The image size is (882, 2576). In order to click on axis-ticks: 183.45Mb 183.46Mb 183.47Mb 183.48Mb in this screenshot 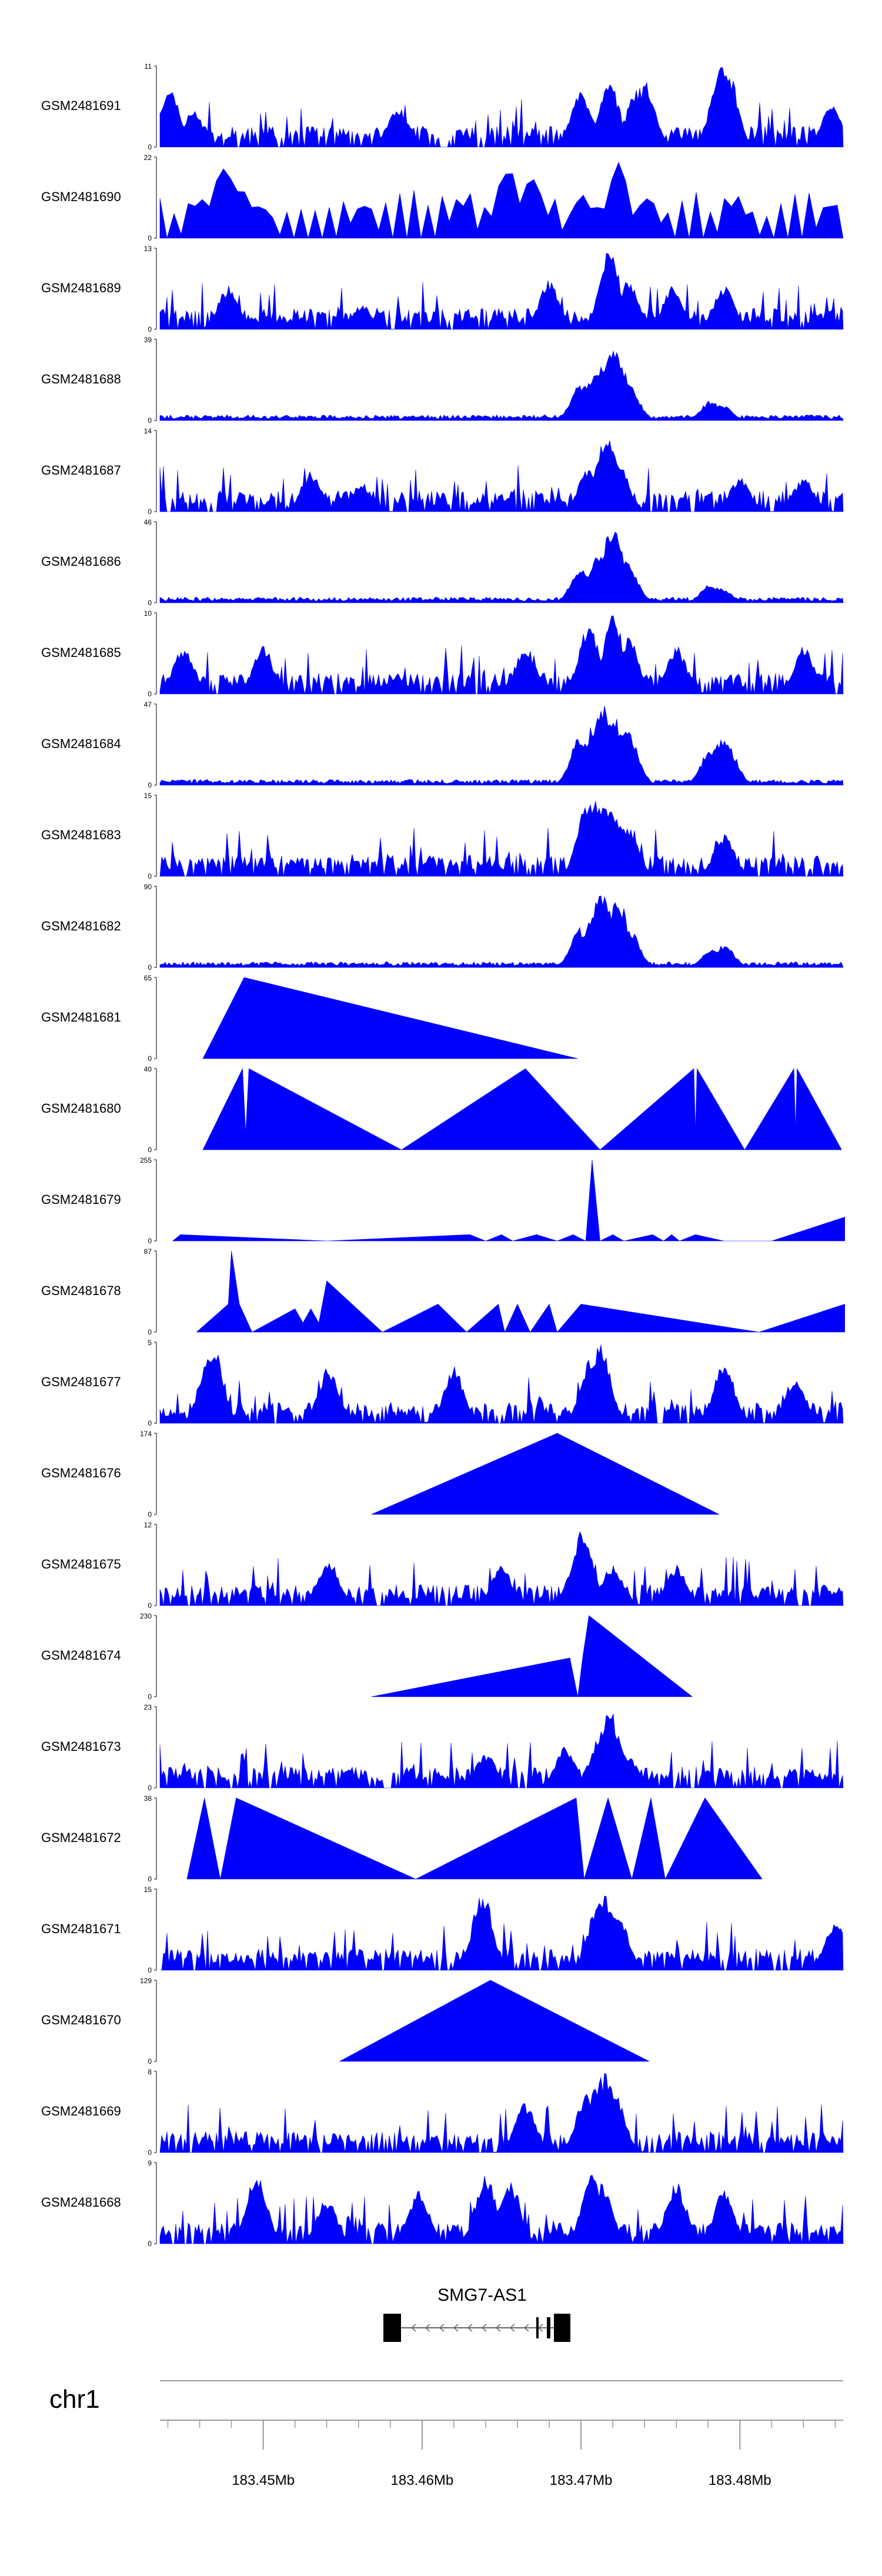, I will do `click(501, 2454)`.